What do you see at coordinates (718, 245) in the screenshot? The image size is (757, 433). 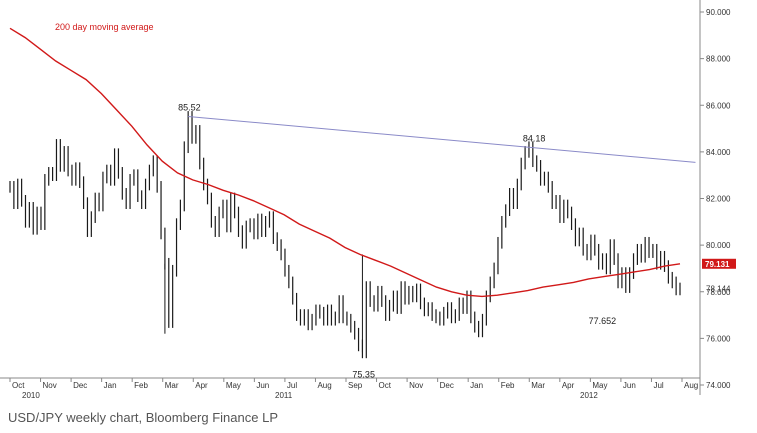 I see `y-tick-label: 80.000` at bounding box center [718, 245].